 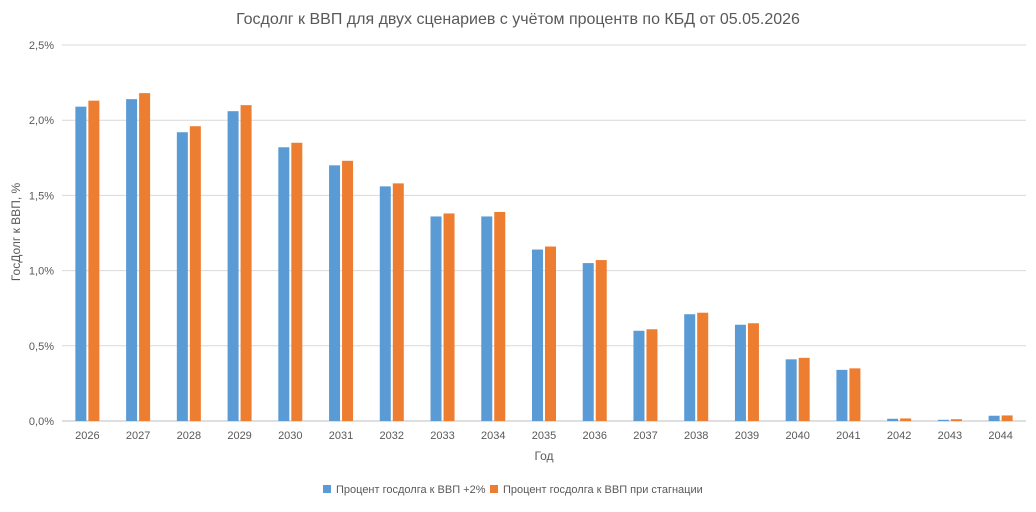 What do you see at coordinates (848, 436) in the screenshot?
I see `x-tick-label: 2041` at bounding box center [848, 436].